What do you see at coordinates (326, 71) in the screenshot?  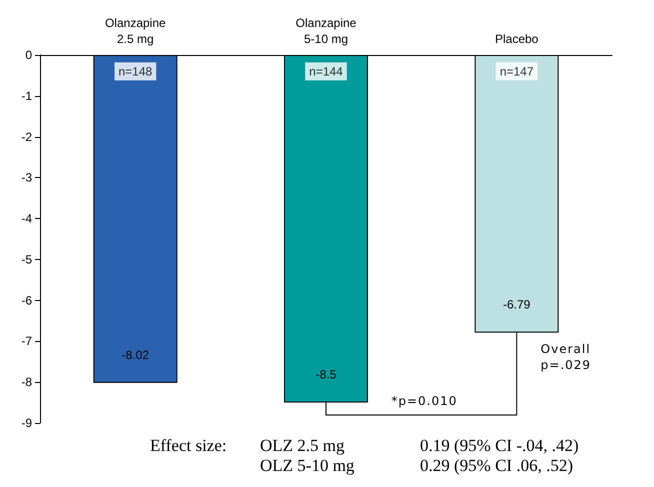 I see `annotation: n=144` at bounding box center [326, 71].